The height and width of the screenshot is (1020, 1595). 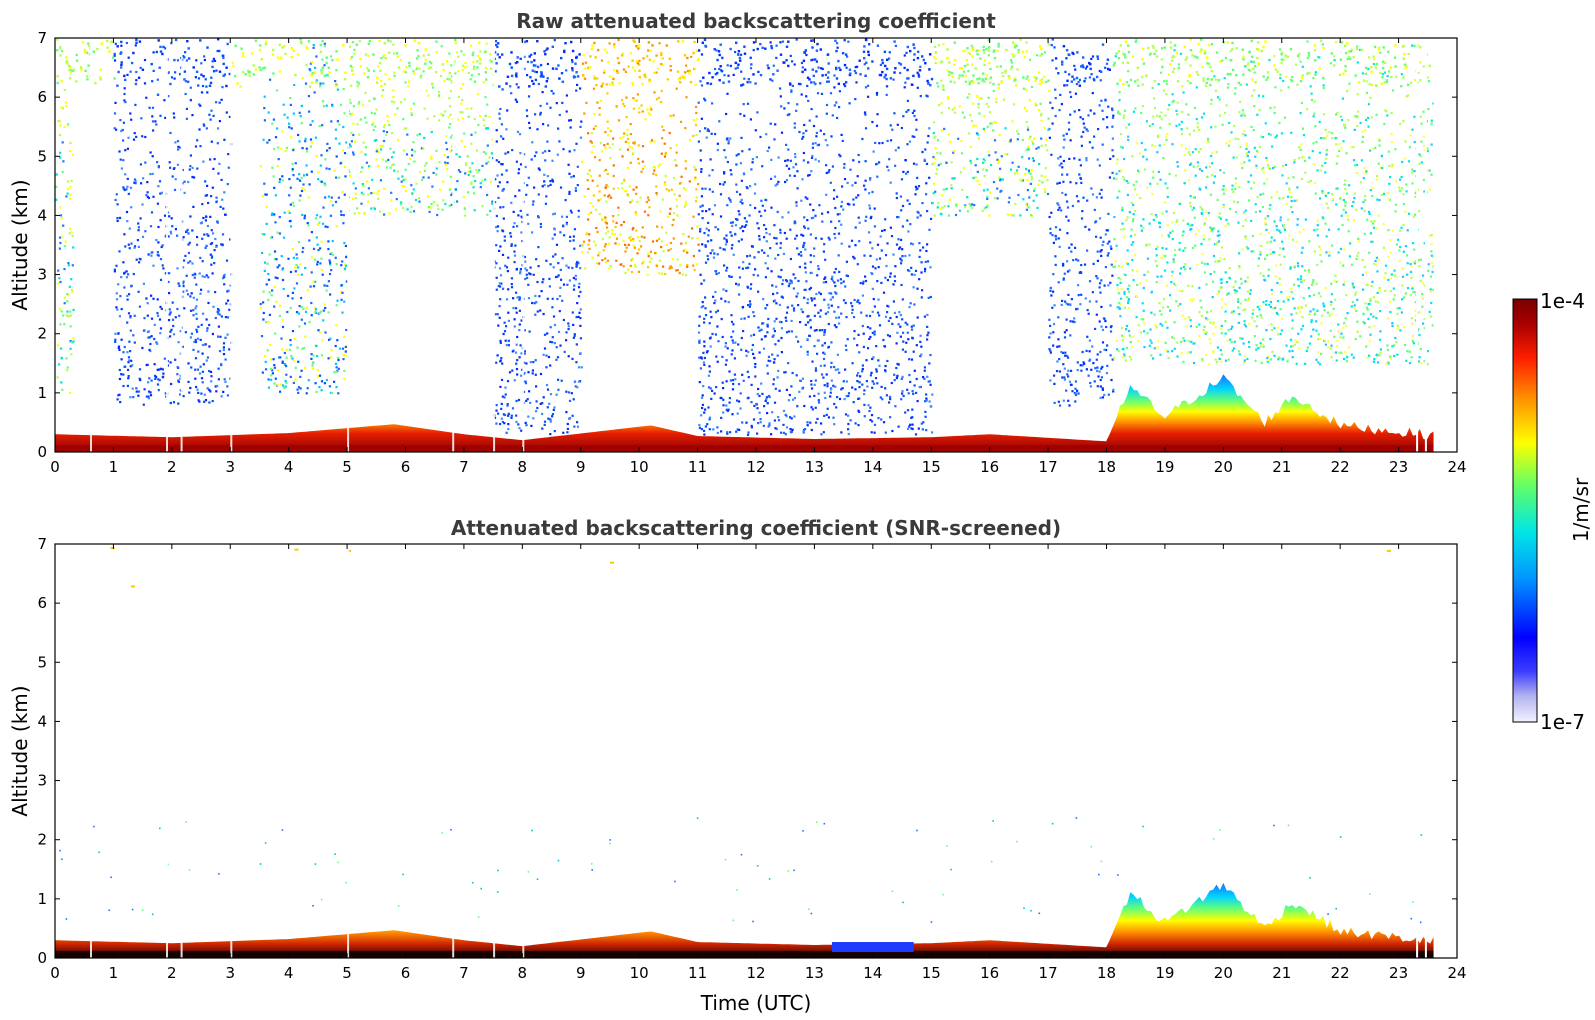 I want to click on noise-point-2069, so click(x=532, y=142).